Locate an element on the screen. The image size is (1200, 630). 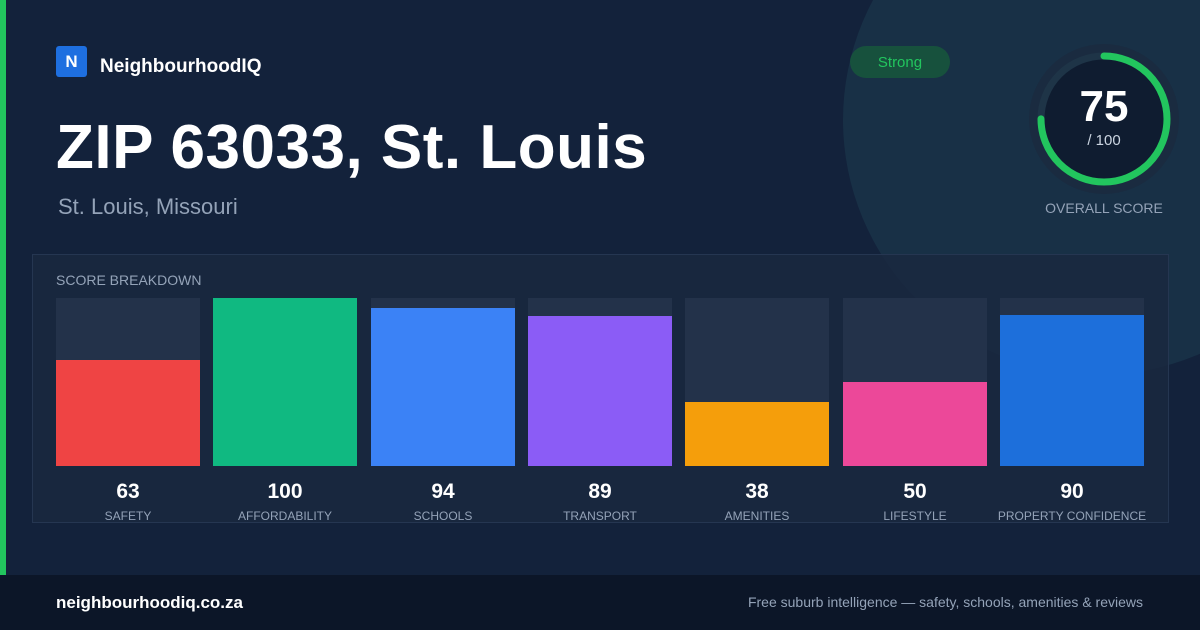
bar-label: TRANSPORT is located at coordinates (600, 516).